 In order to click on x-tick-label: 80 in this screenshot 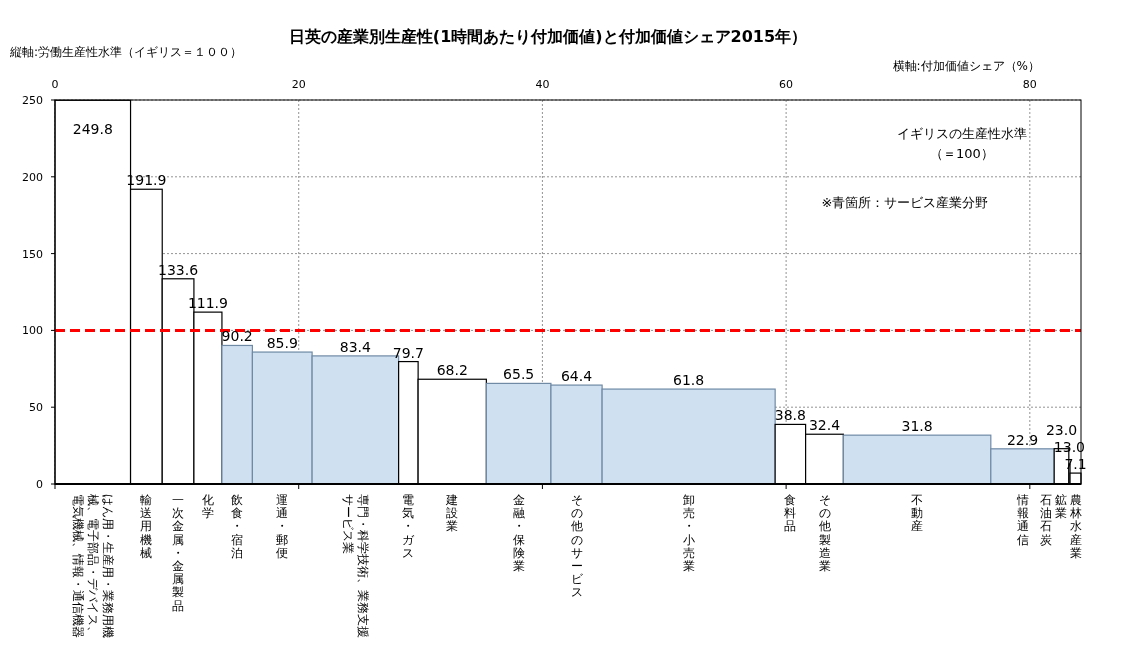, I will do `click(1029, 84)`.